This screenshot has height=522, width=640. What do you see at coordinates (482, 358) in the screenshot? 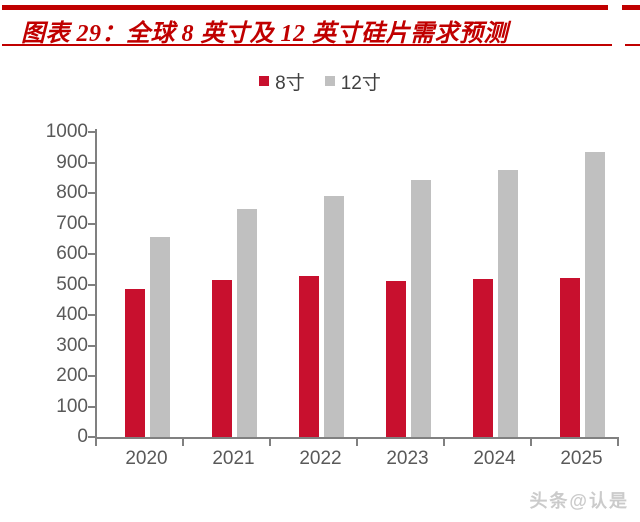
I see `bar-8in-2024` at bounding box center [482, 358].